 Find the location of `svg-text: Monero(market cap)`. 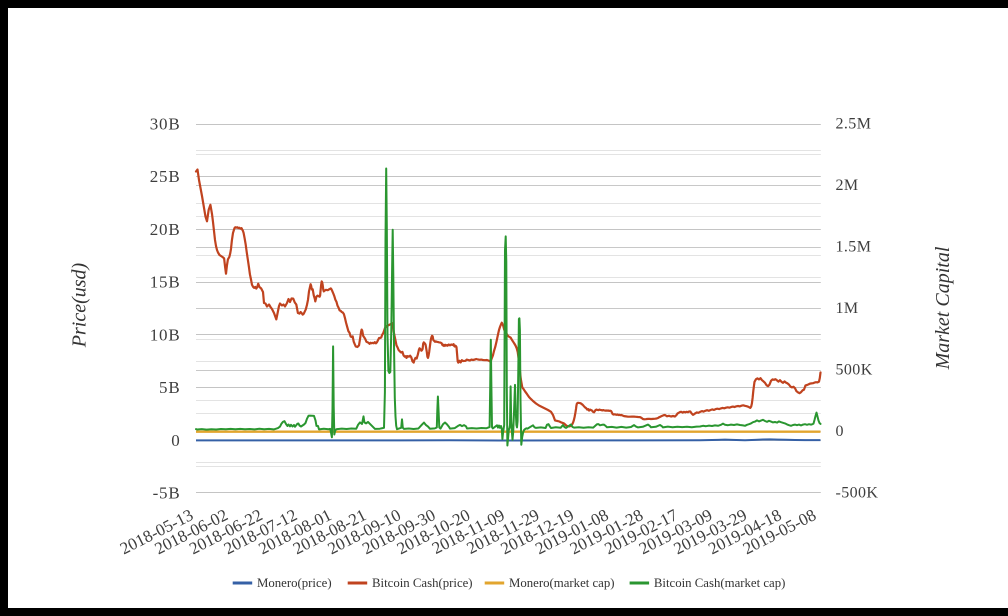

svg-text: Monero(market cap) is located at coordinates (562, 583).